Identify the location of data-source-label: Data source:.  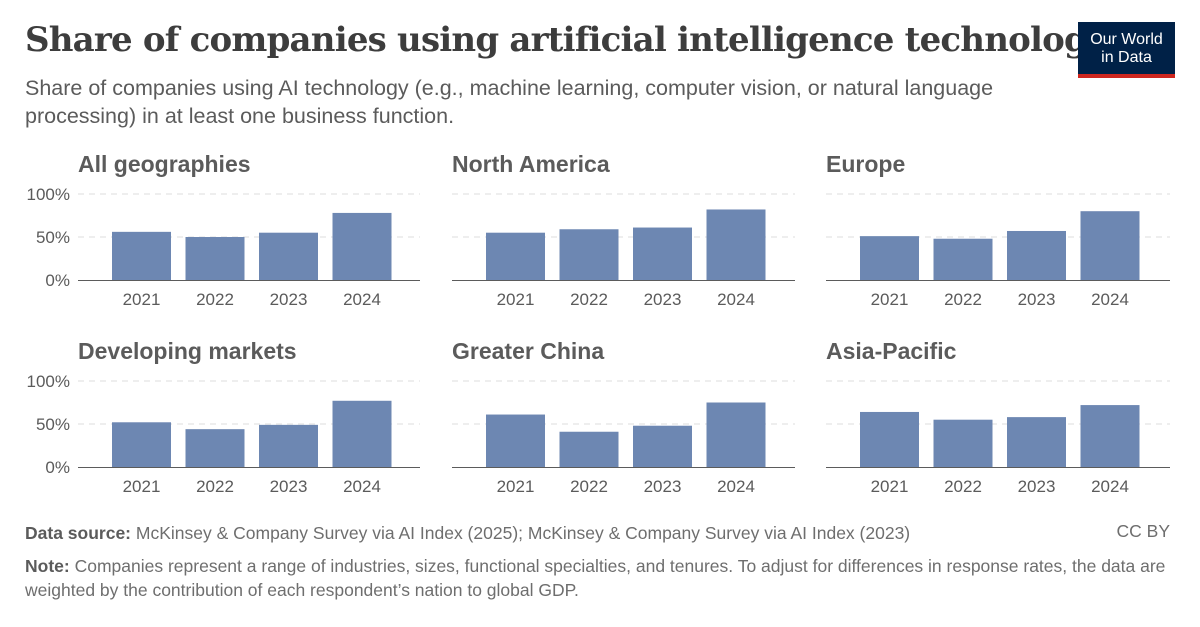
(78, 533).